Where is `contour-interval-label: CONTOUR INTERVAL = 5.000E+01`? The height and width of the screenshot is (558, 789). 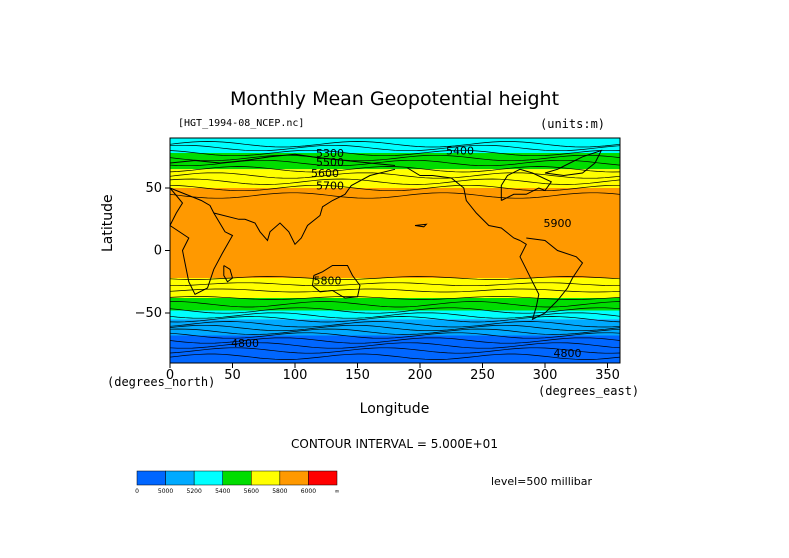
contour-interval-label: CONTOUR INTERVAL = 5.000E+01 is located at coordinates (394, 444).